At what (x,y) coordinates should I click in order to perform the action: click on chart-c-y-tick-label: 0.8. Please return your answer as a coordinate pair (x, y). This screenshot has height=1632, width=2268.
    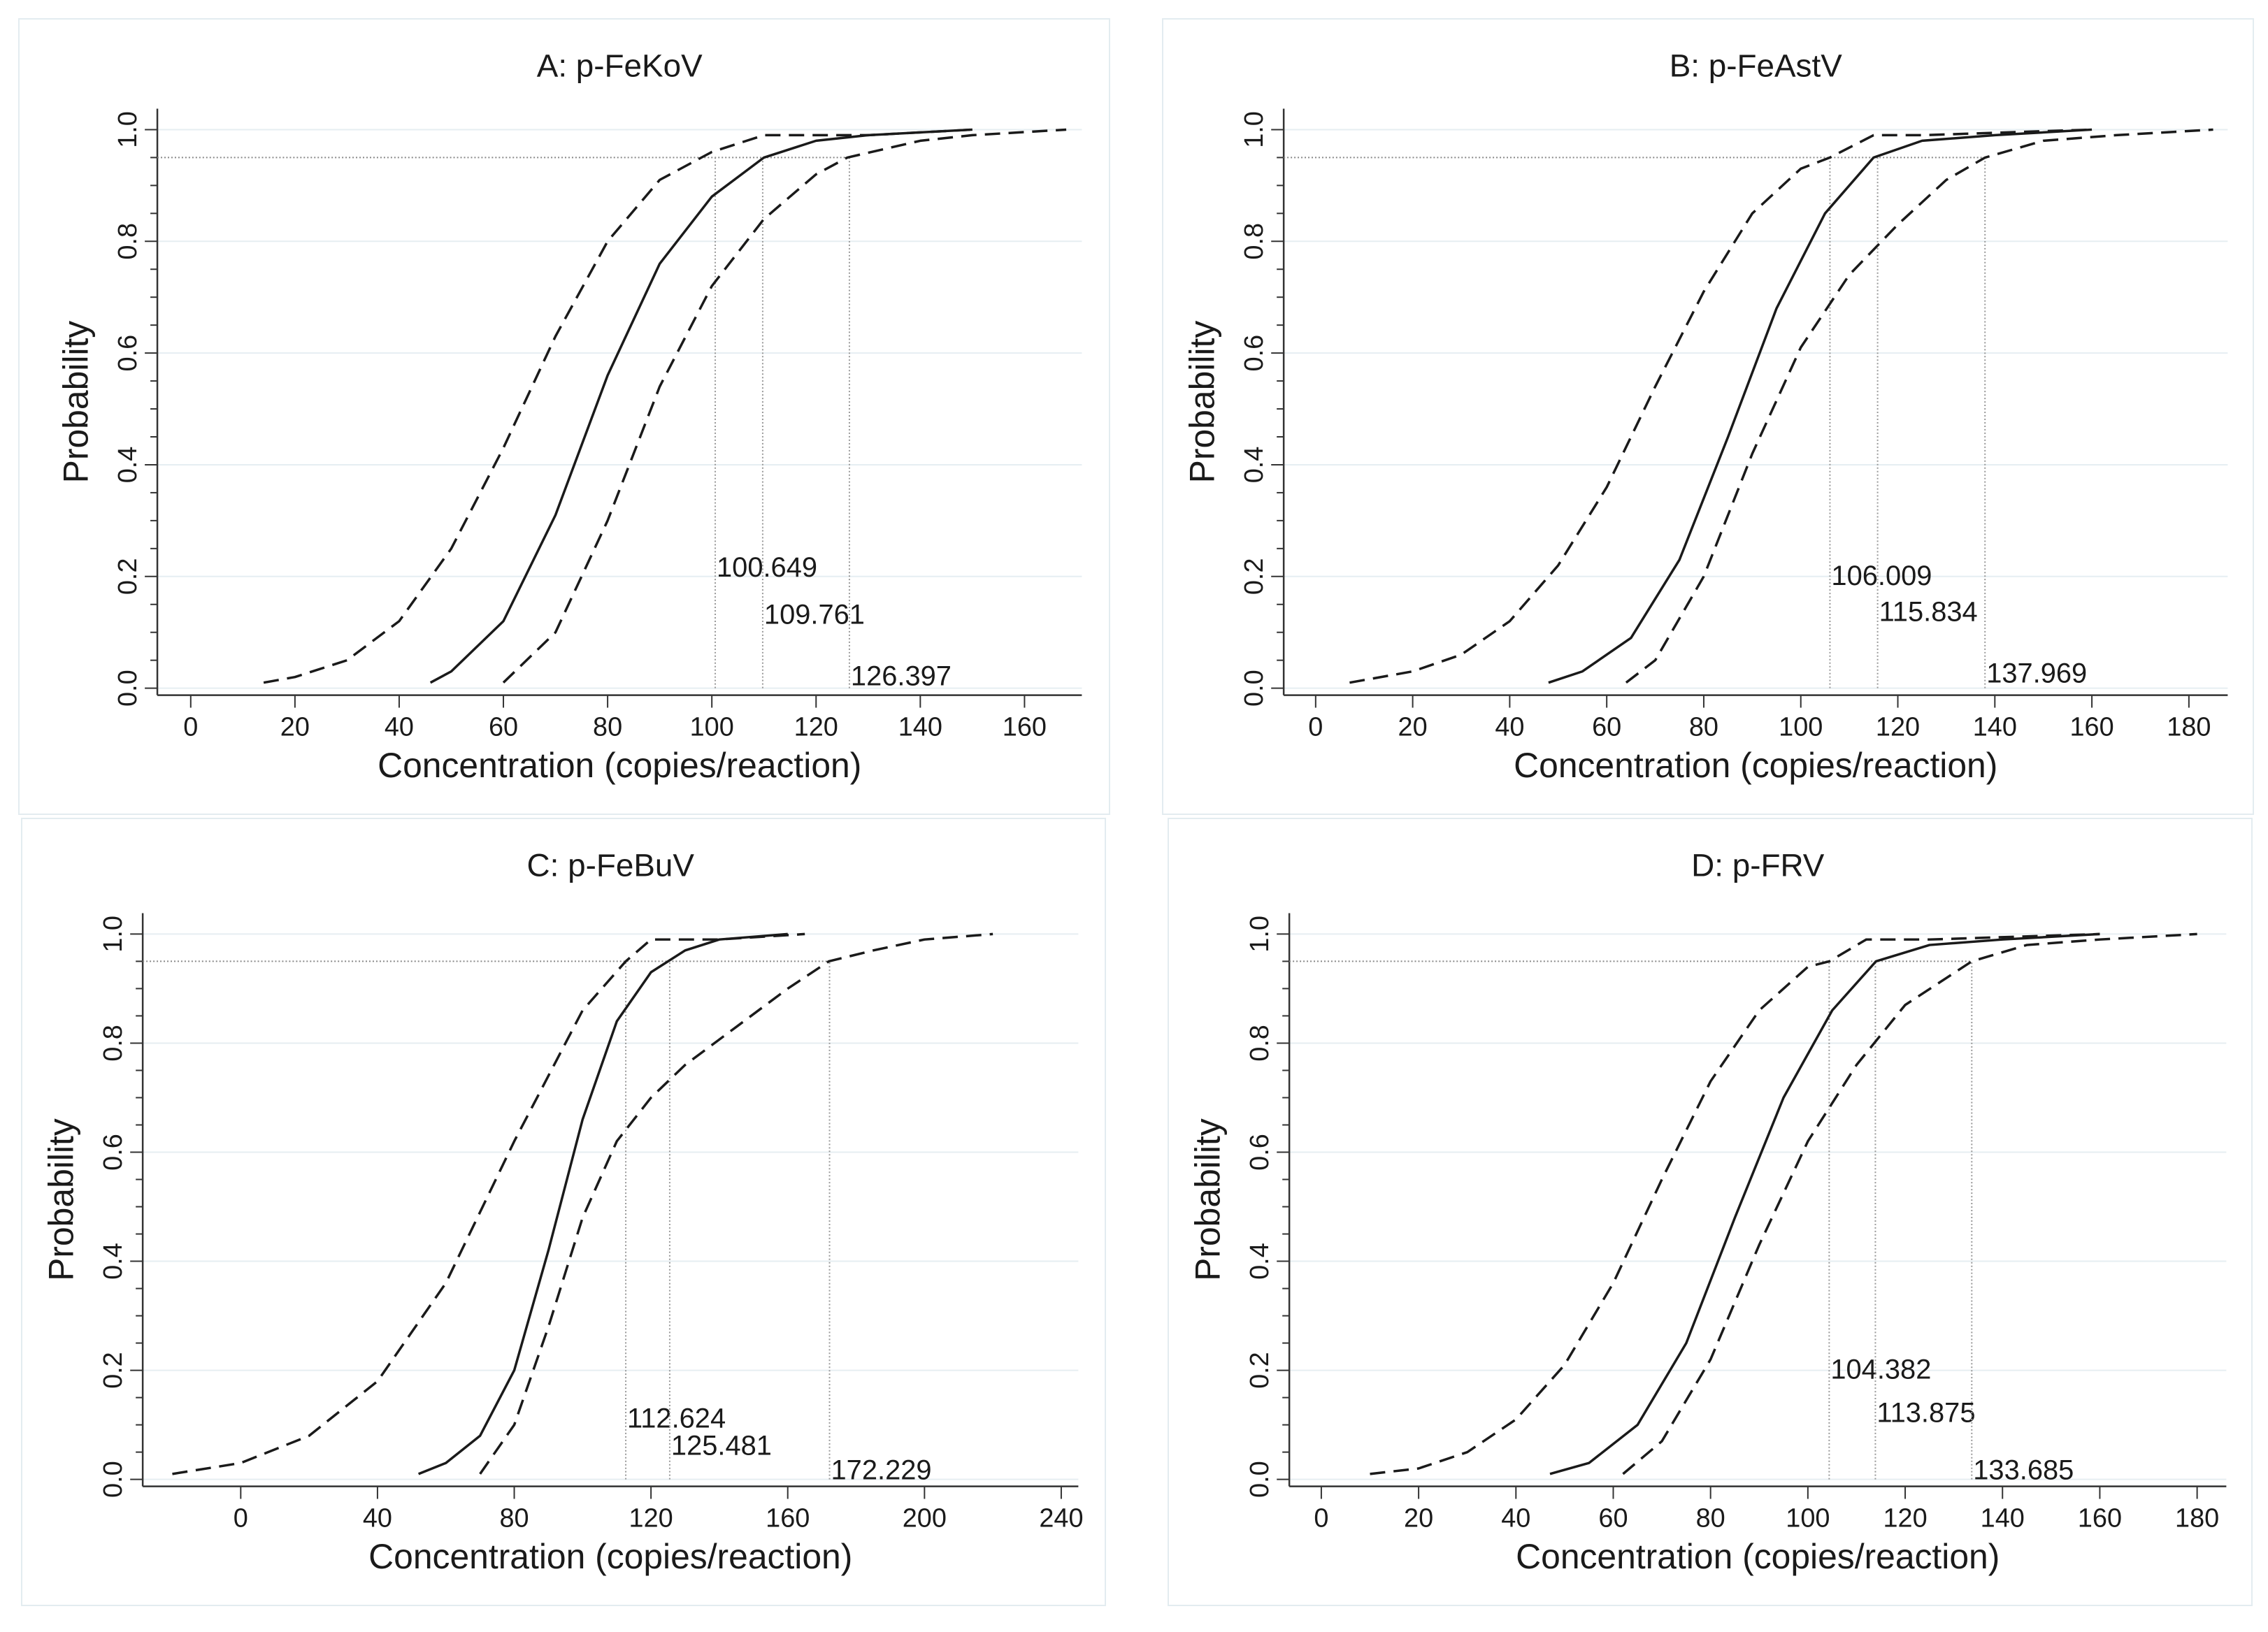
    Looking at the image, I should click on (113, 1043).